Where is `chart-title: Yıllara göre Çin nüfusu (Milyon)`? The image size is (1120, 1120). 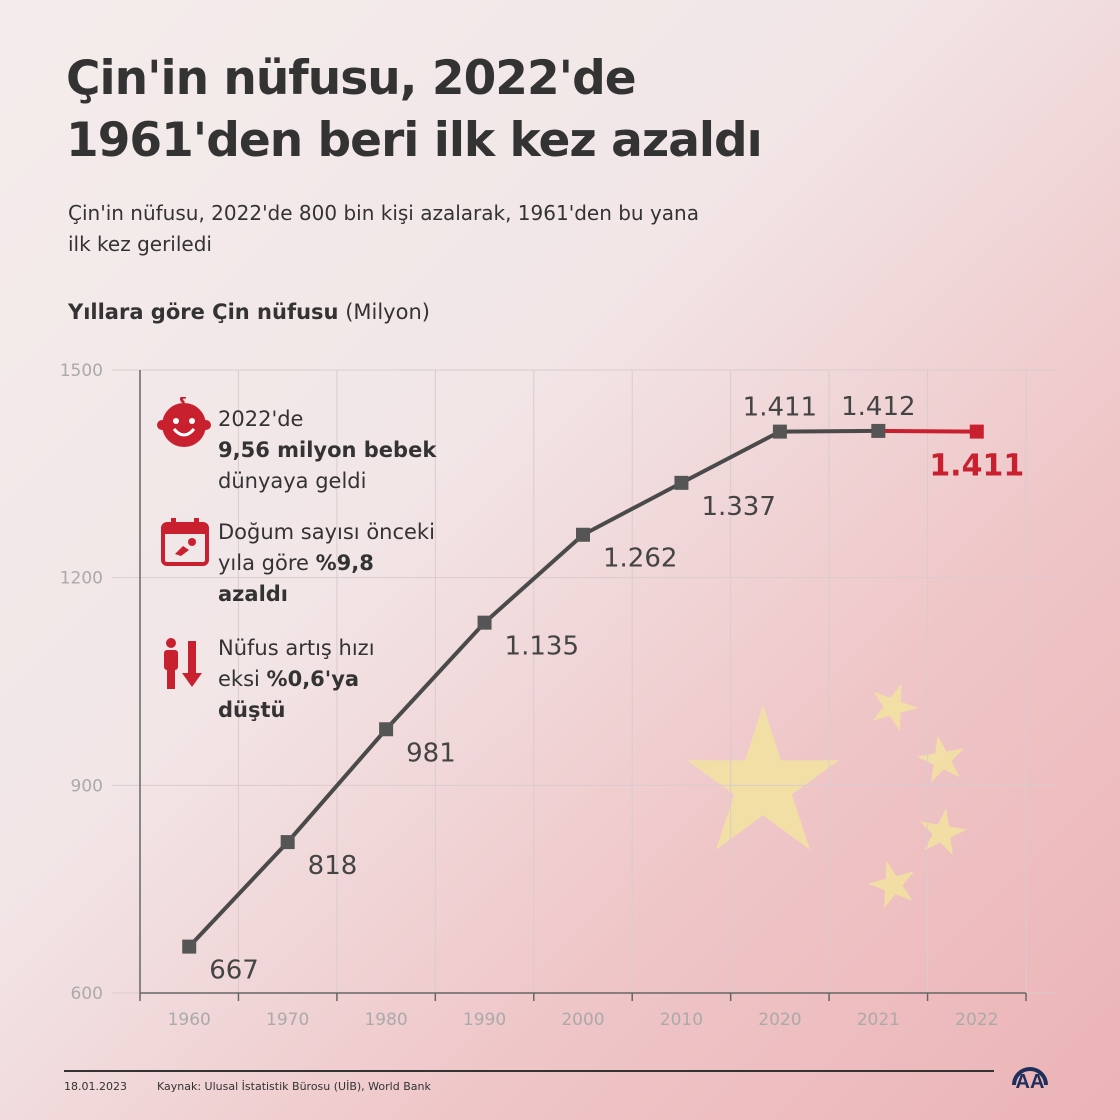 chart-title: Yıllara göre Çin nüfusu (Milyon) is located at coordinates (249, 312).